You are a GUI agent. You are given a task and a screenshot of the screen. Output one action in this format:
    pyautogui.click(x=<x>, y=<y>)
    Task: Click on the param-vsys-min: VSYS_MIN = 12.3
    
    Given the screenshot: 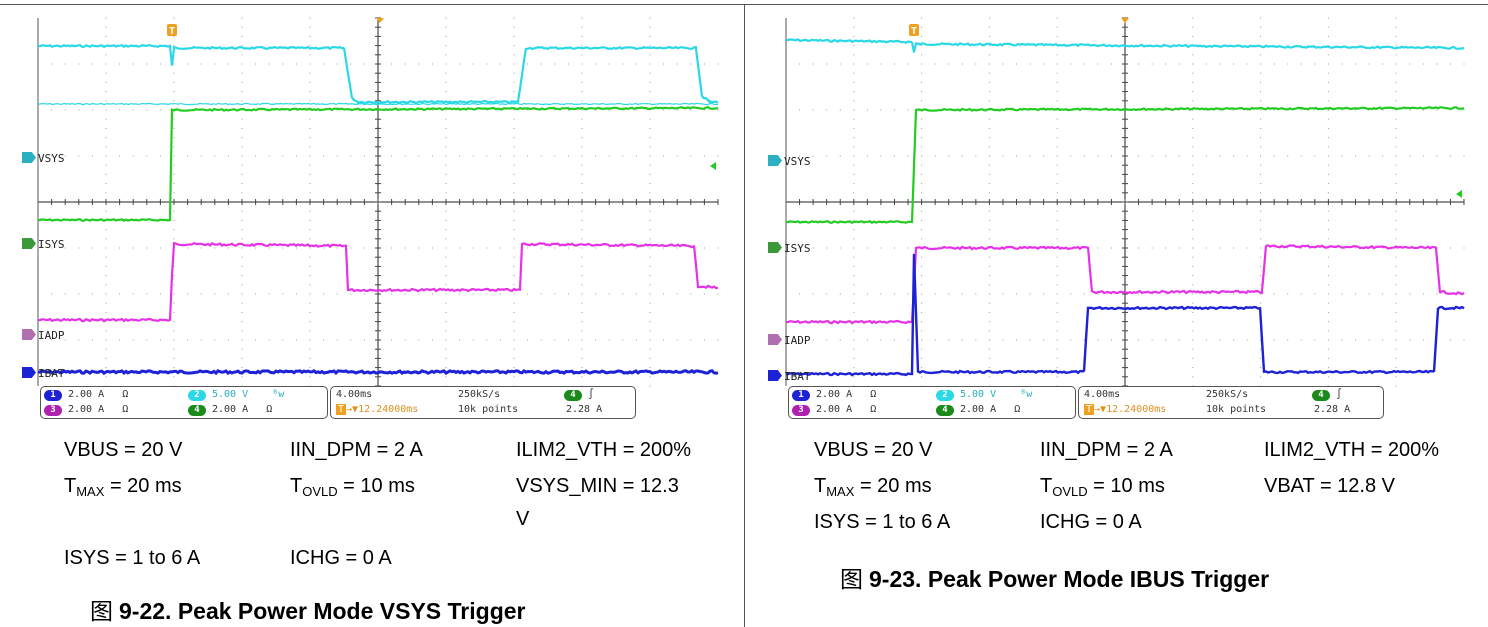 What is the action you would take?
    pyautogui.click(x=597, y=486)
    